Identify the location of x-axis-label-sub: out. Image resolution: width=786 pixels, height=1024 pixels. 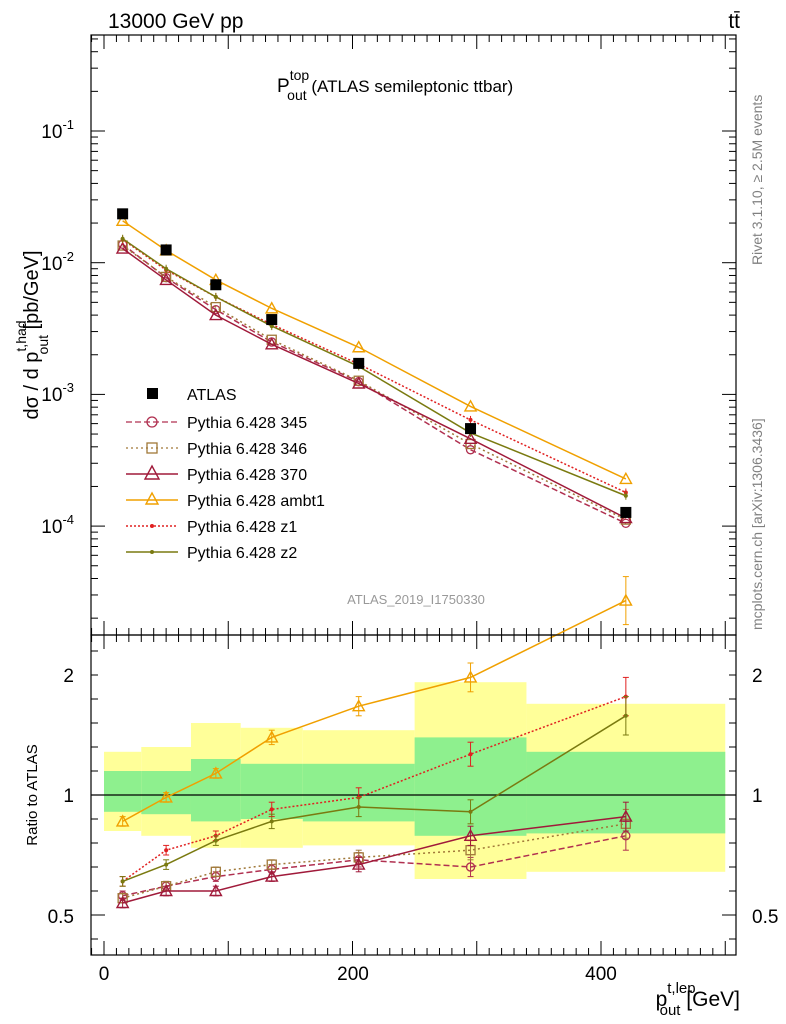
(671, 1010).